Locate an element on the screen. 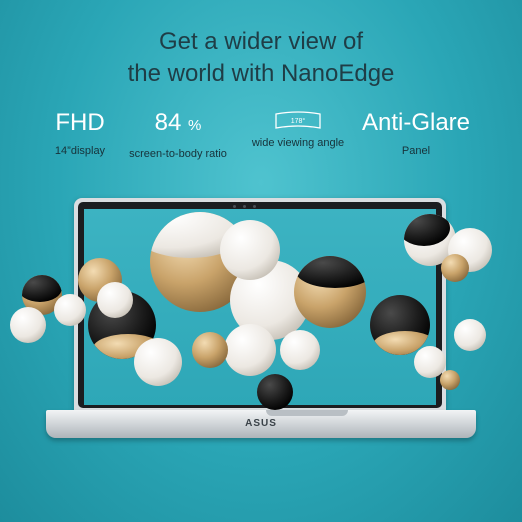 This screenshot has height=522, width=522. headline-line-2: the world with NanoEdge is located at coordinates (261, 74).